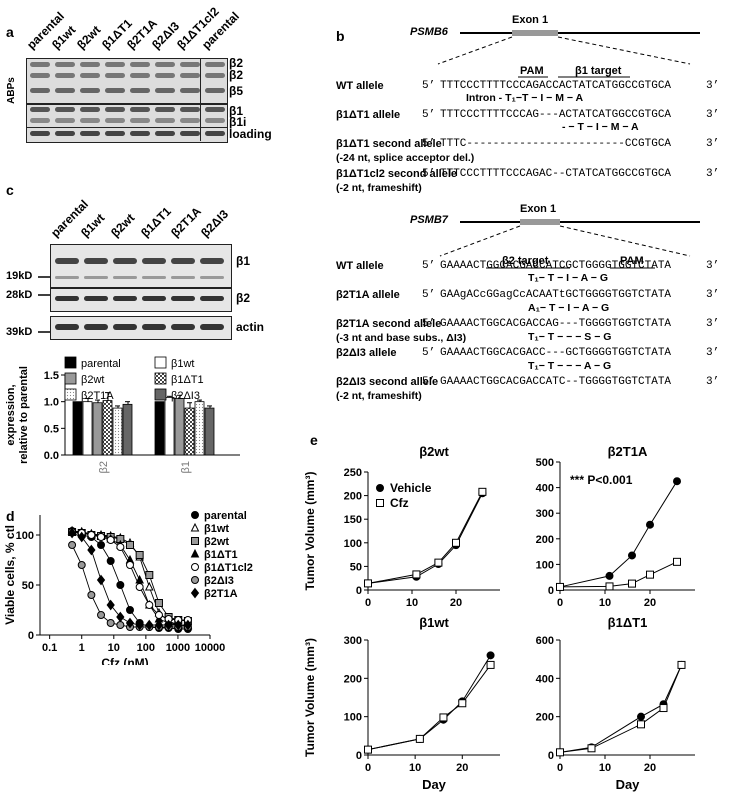 Image resolution: width=729 pixels, height=806 pixels. What do you see at coordinates (551, 756) in the screenshot?
I see `y-tick-label: 0` at bounding box center [551, 756].